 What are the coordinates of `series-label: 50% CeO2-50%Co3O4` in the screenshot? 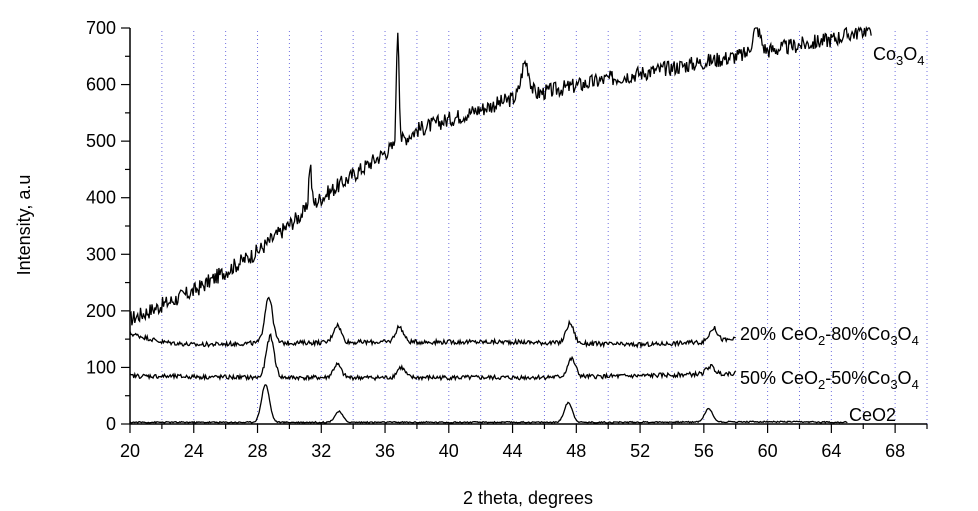 It's located at (829, 380).